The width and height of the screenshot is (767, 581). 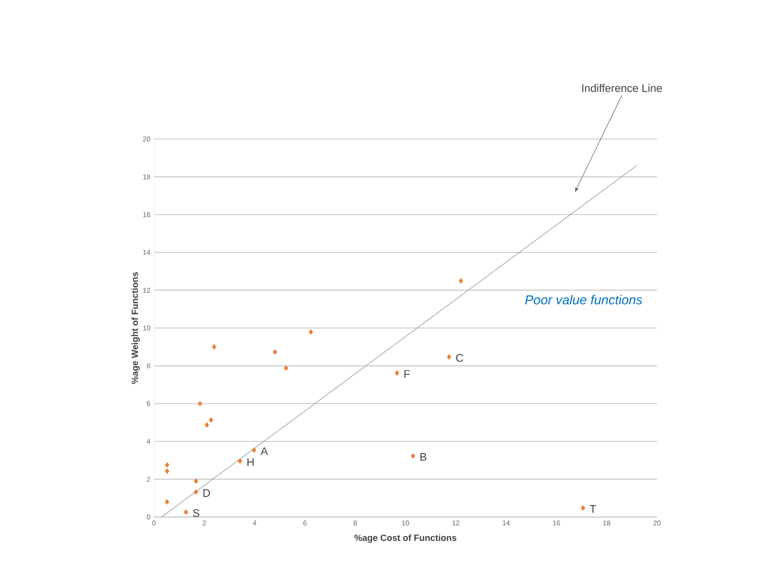 What do you see at coordinates (250, 462) in the screenshot?
I see `annotation: H` at bounding box center [250, 462].